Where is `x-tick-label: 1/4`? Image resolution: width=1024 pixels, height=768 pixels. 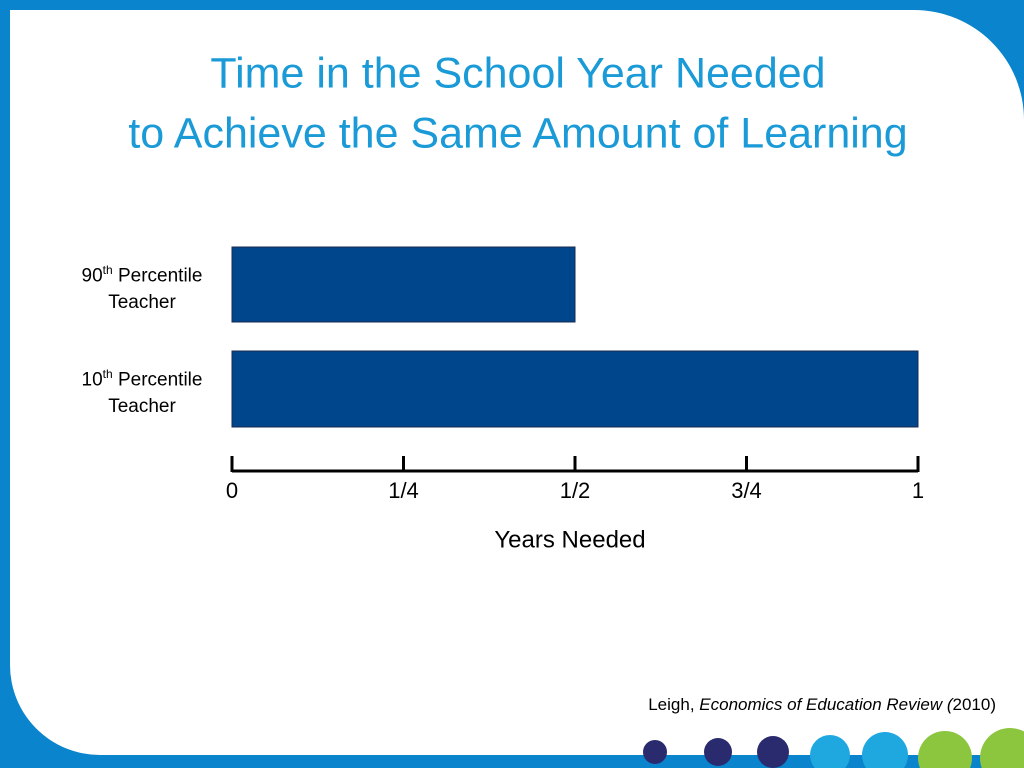 x-tick-label: 1/4 is located at coordinates (403, 490).